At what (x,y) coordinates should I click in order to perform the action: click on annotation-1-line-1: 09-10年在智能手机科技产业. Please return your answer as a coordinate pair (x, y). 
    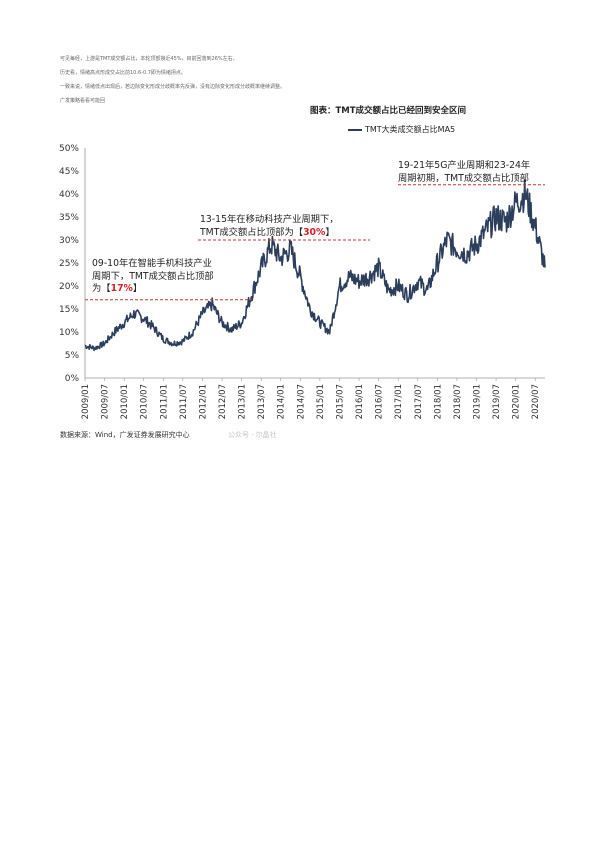
    Looking at the image, I should click on (152, 263).